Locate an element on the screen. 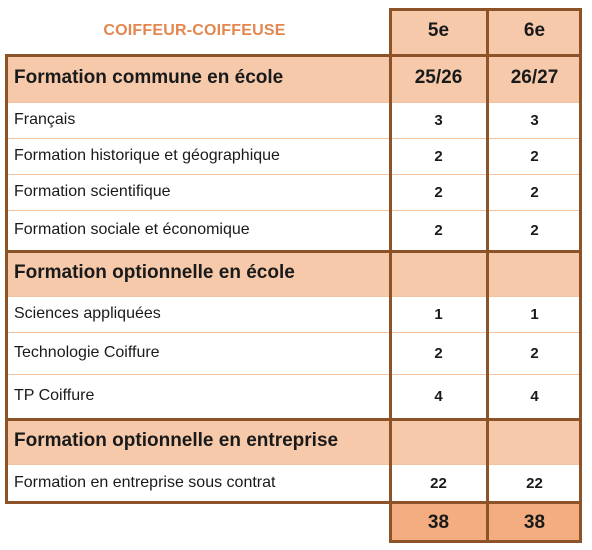 The width and height of the screenshot is (592, 550). subject-label: Formation historique et géographique is located at coordinates (147, 155).